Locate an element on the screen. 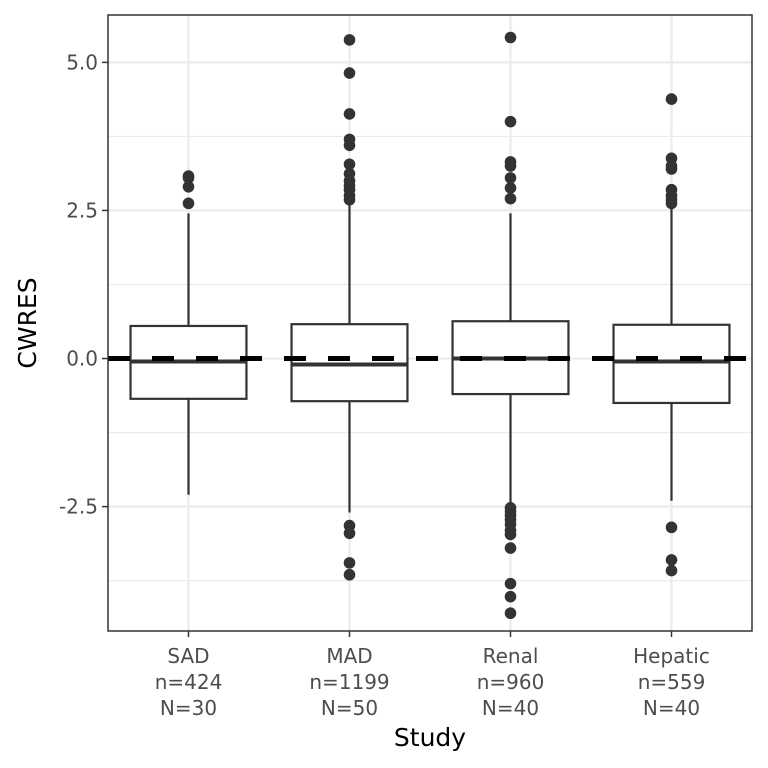 The height and width of the screenshot is (768, 768). boxplot-hepatic is located at coordinates (671, 335).